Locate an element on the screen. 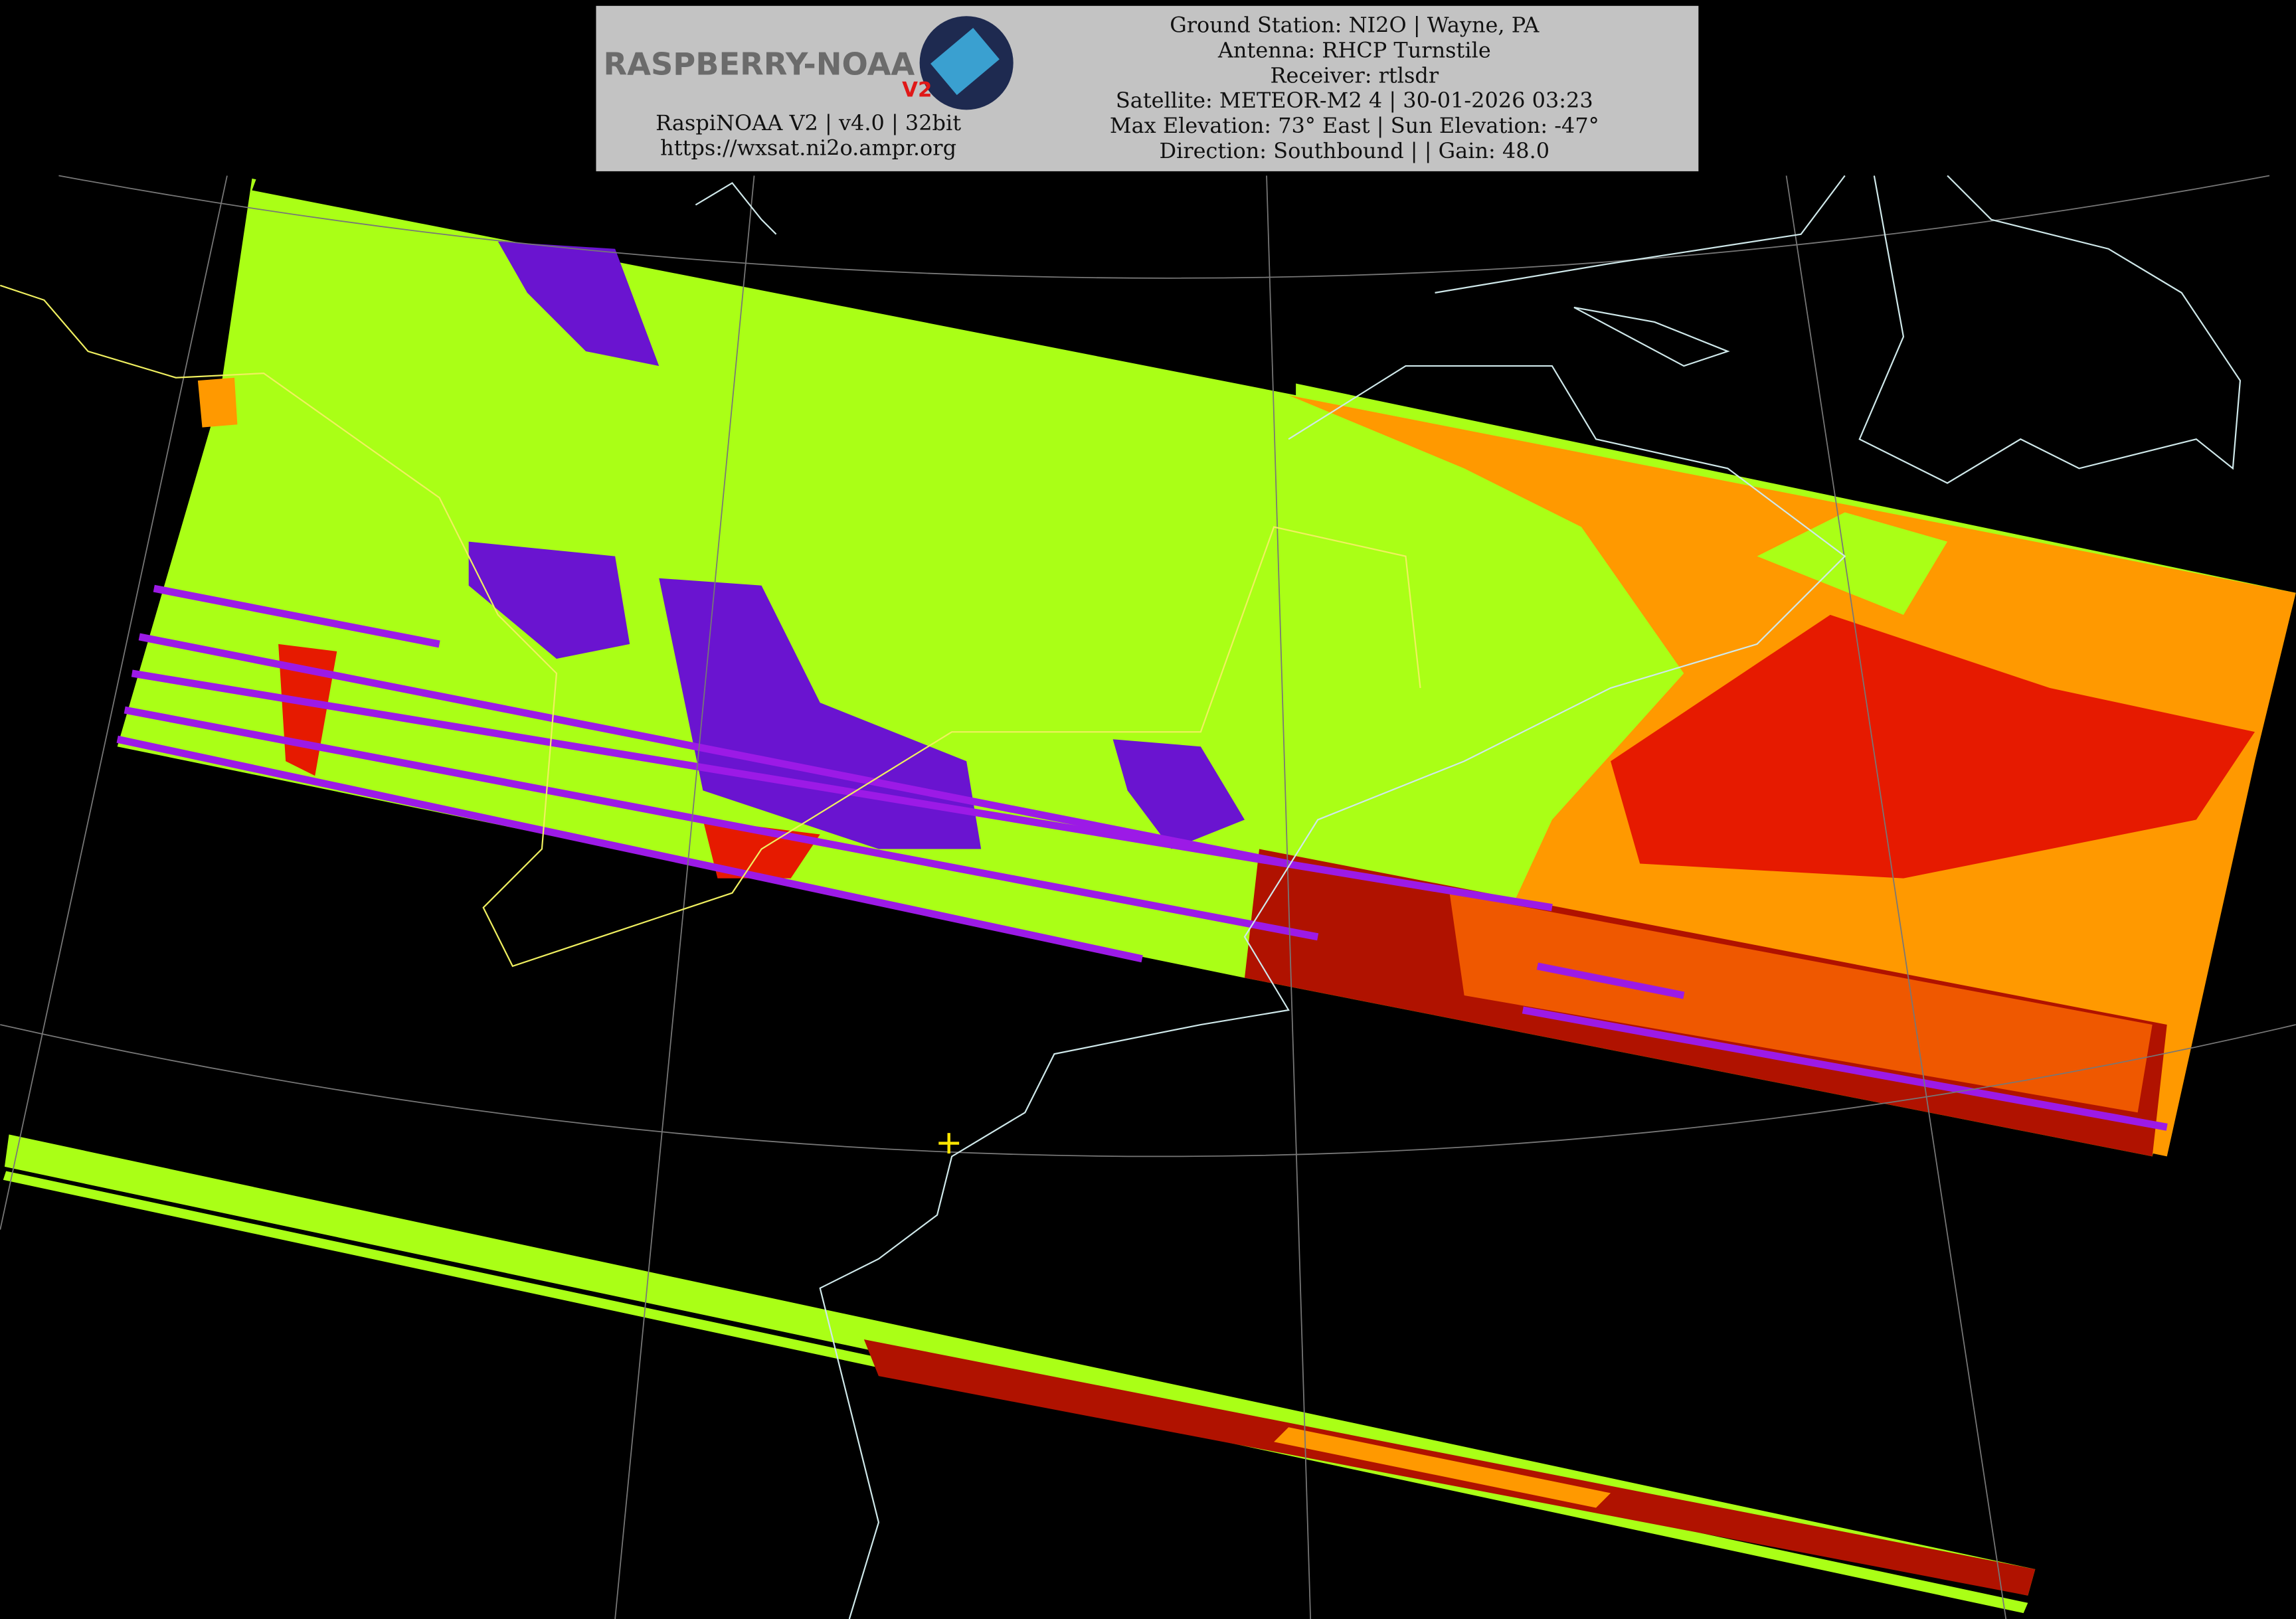  info-line: Receiver: rtlsdr is located at coordinates (1354, 75).